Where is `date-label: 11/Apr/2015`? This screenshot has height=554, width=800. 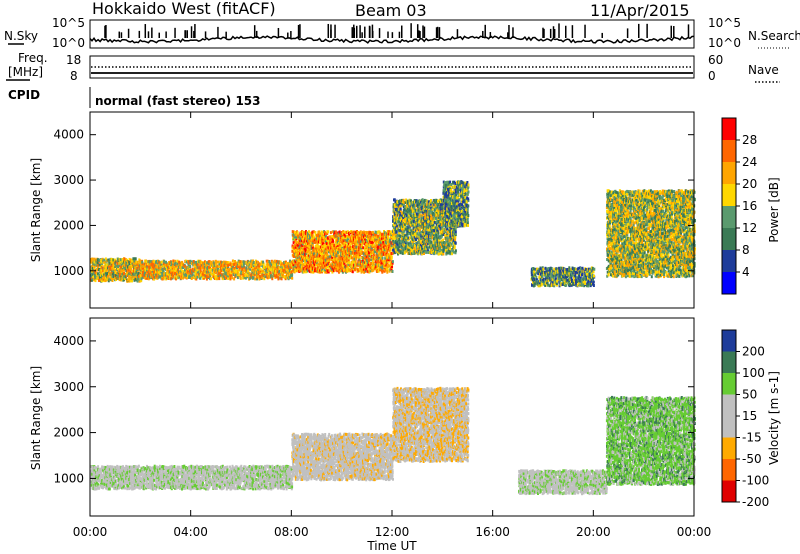
date-label: 11/Apr/2015 is located at coordinates (640, 10).